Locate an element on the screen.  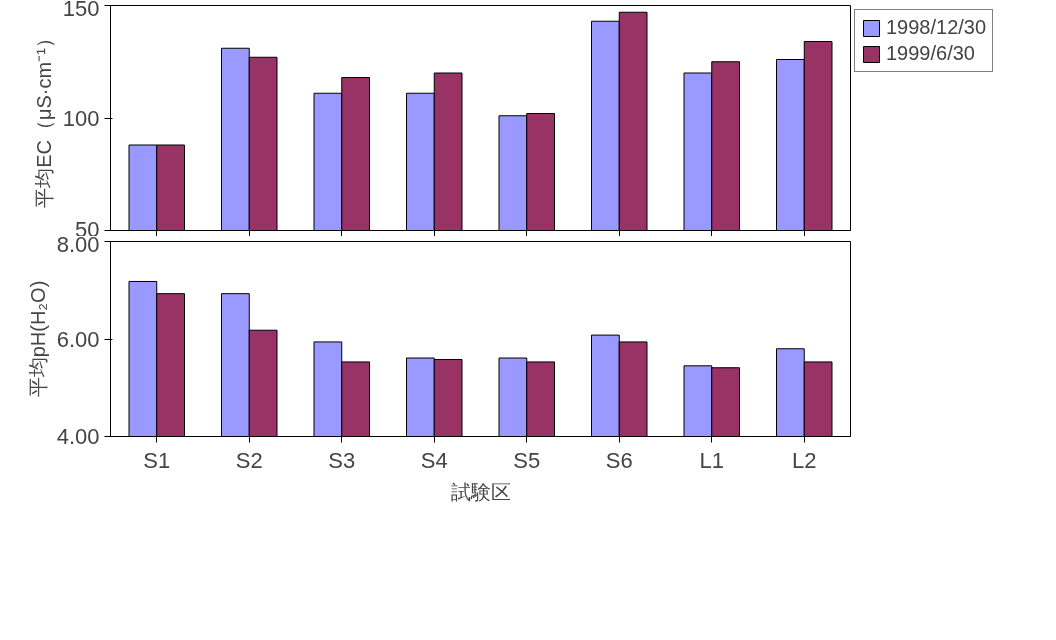
y-tick-label: 4.00 is located at coordinates (78, 436).